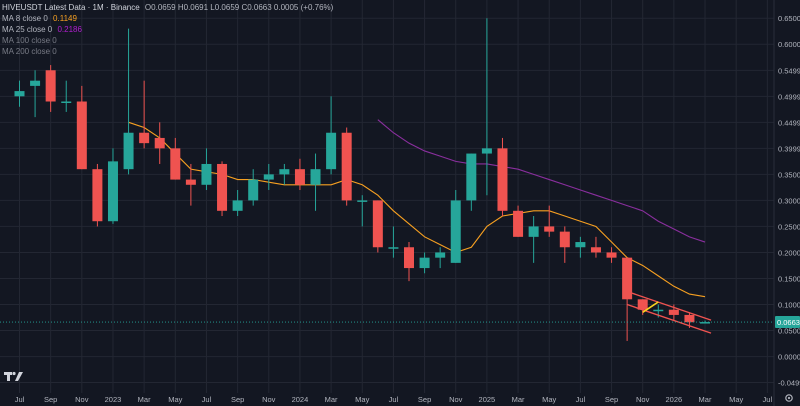  Describe the element at coordinates (650, 307) in the screenshot. I see `highlight-segment` at that location.